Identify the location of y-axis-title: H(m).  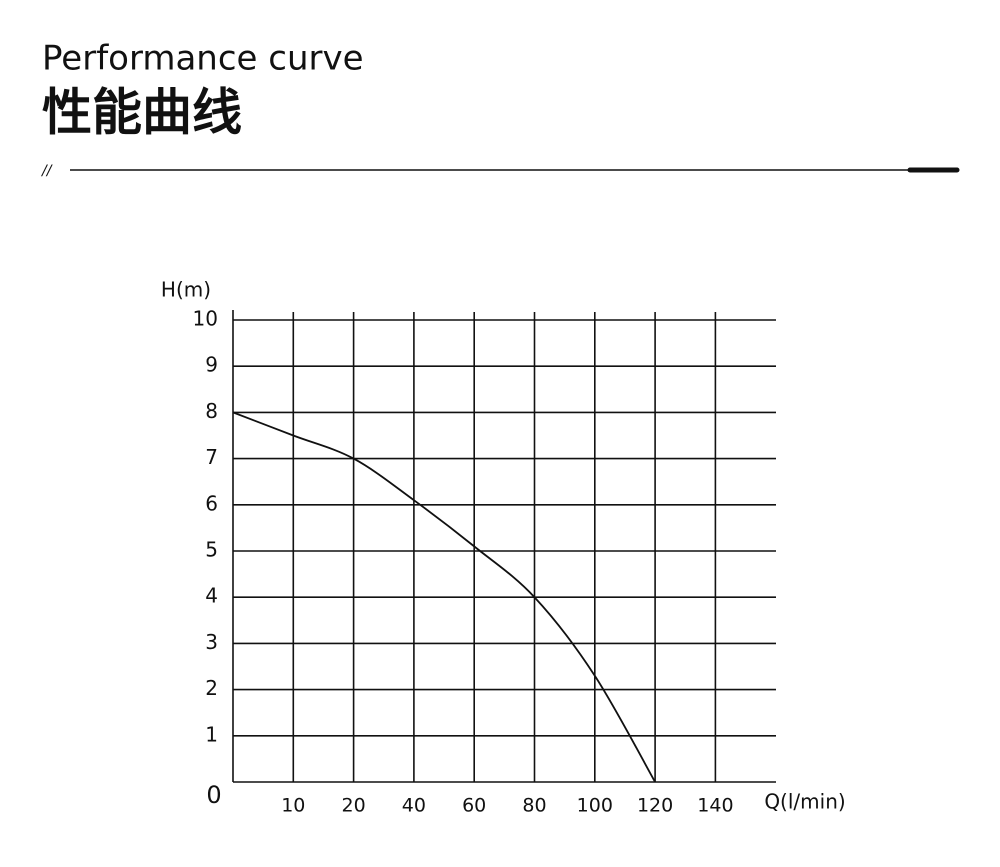
(186, 290).